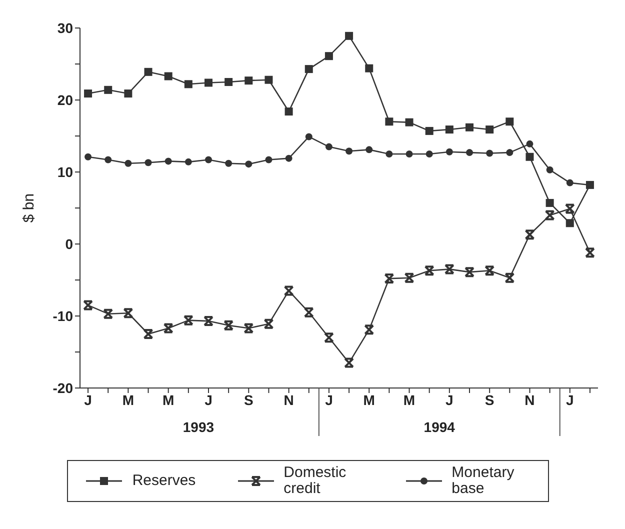 The width and height of the screenshot is (625, 529). Describe the element at coordinates (63, 388) in the screenshot. I see `y-tick-label: -20` at that location.